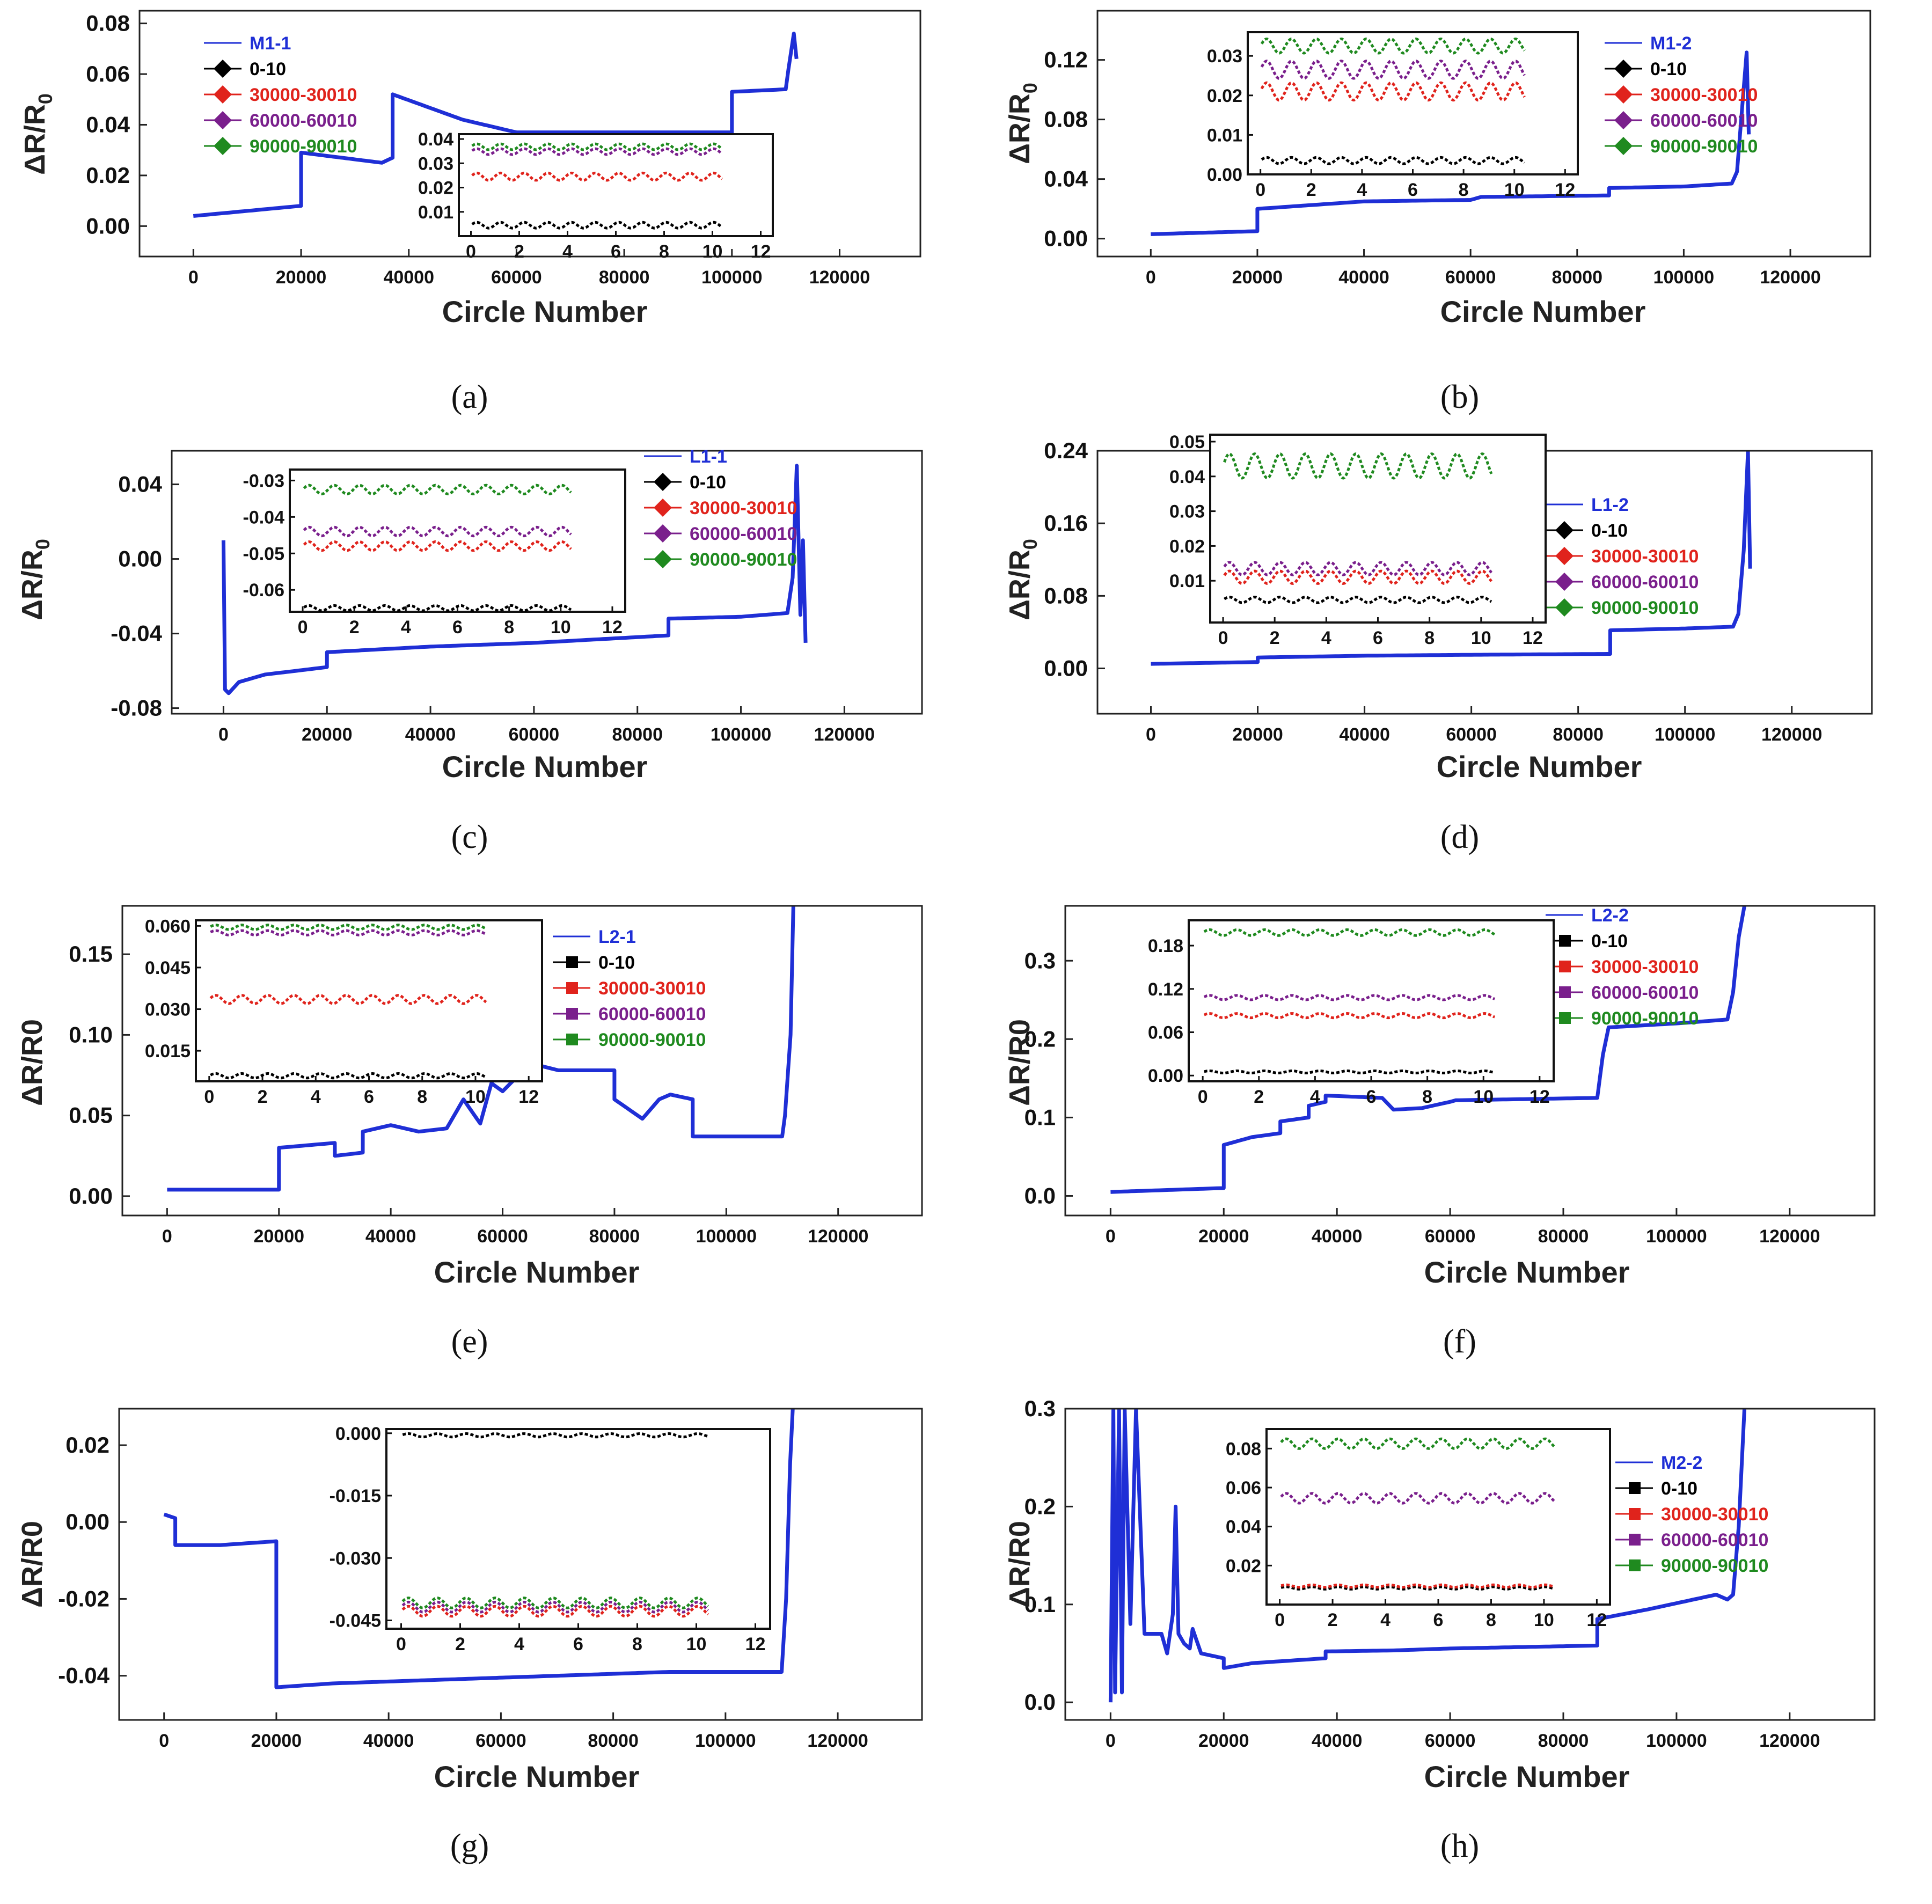 This screenshot has height=1904, width=1932. I want to click on y-tick-label: 0.16, so click(1066, 523).